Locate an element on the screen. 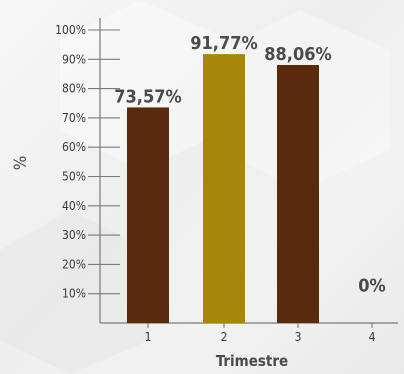 The width and height of the screenshot is (404, 374). y-tick-label: 40% is located at coordinates (74, 206).